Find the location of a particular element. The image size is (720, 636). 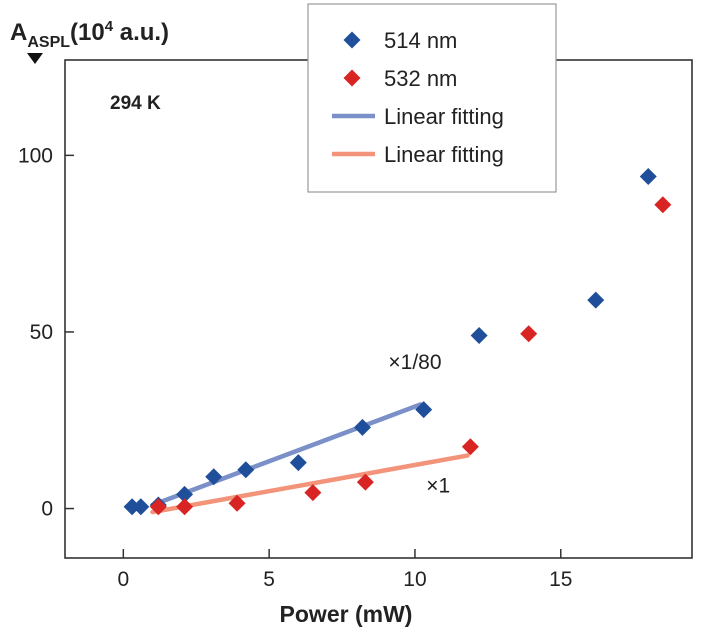

x-axis-label: Power (mW) is located at coordinates (346, 614).